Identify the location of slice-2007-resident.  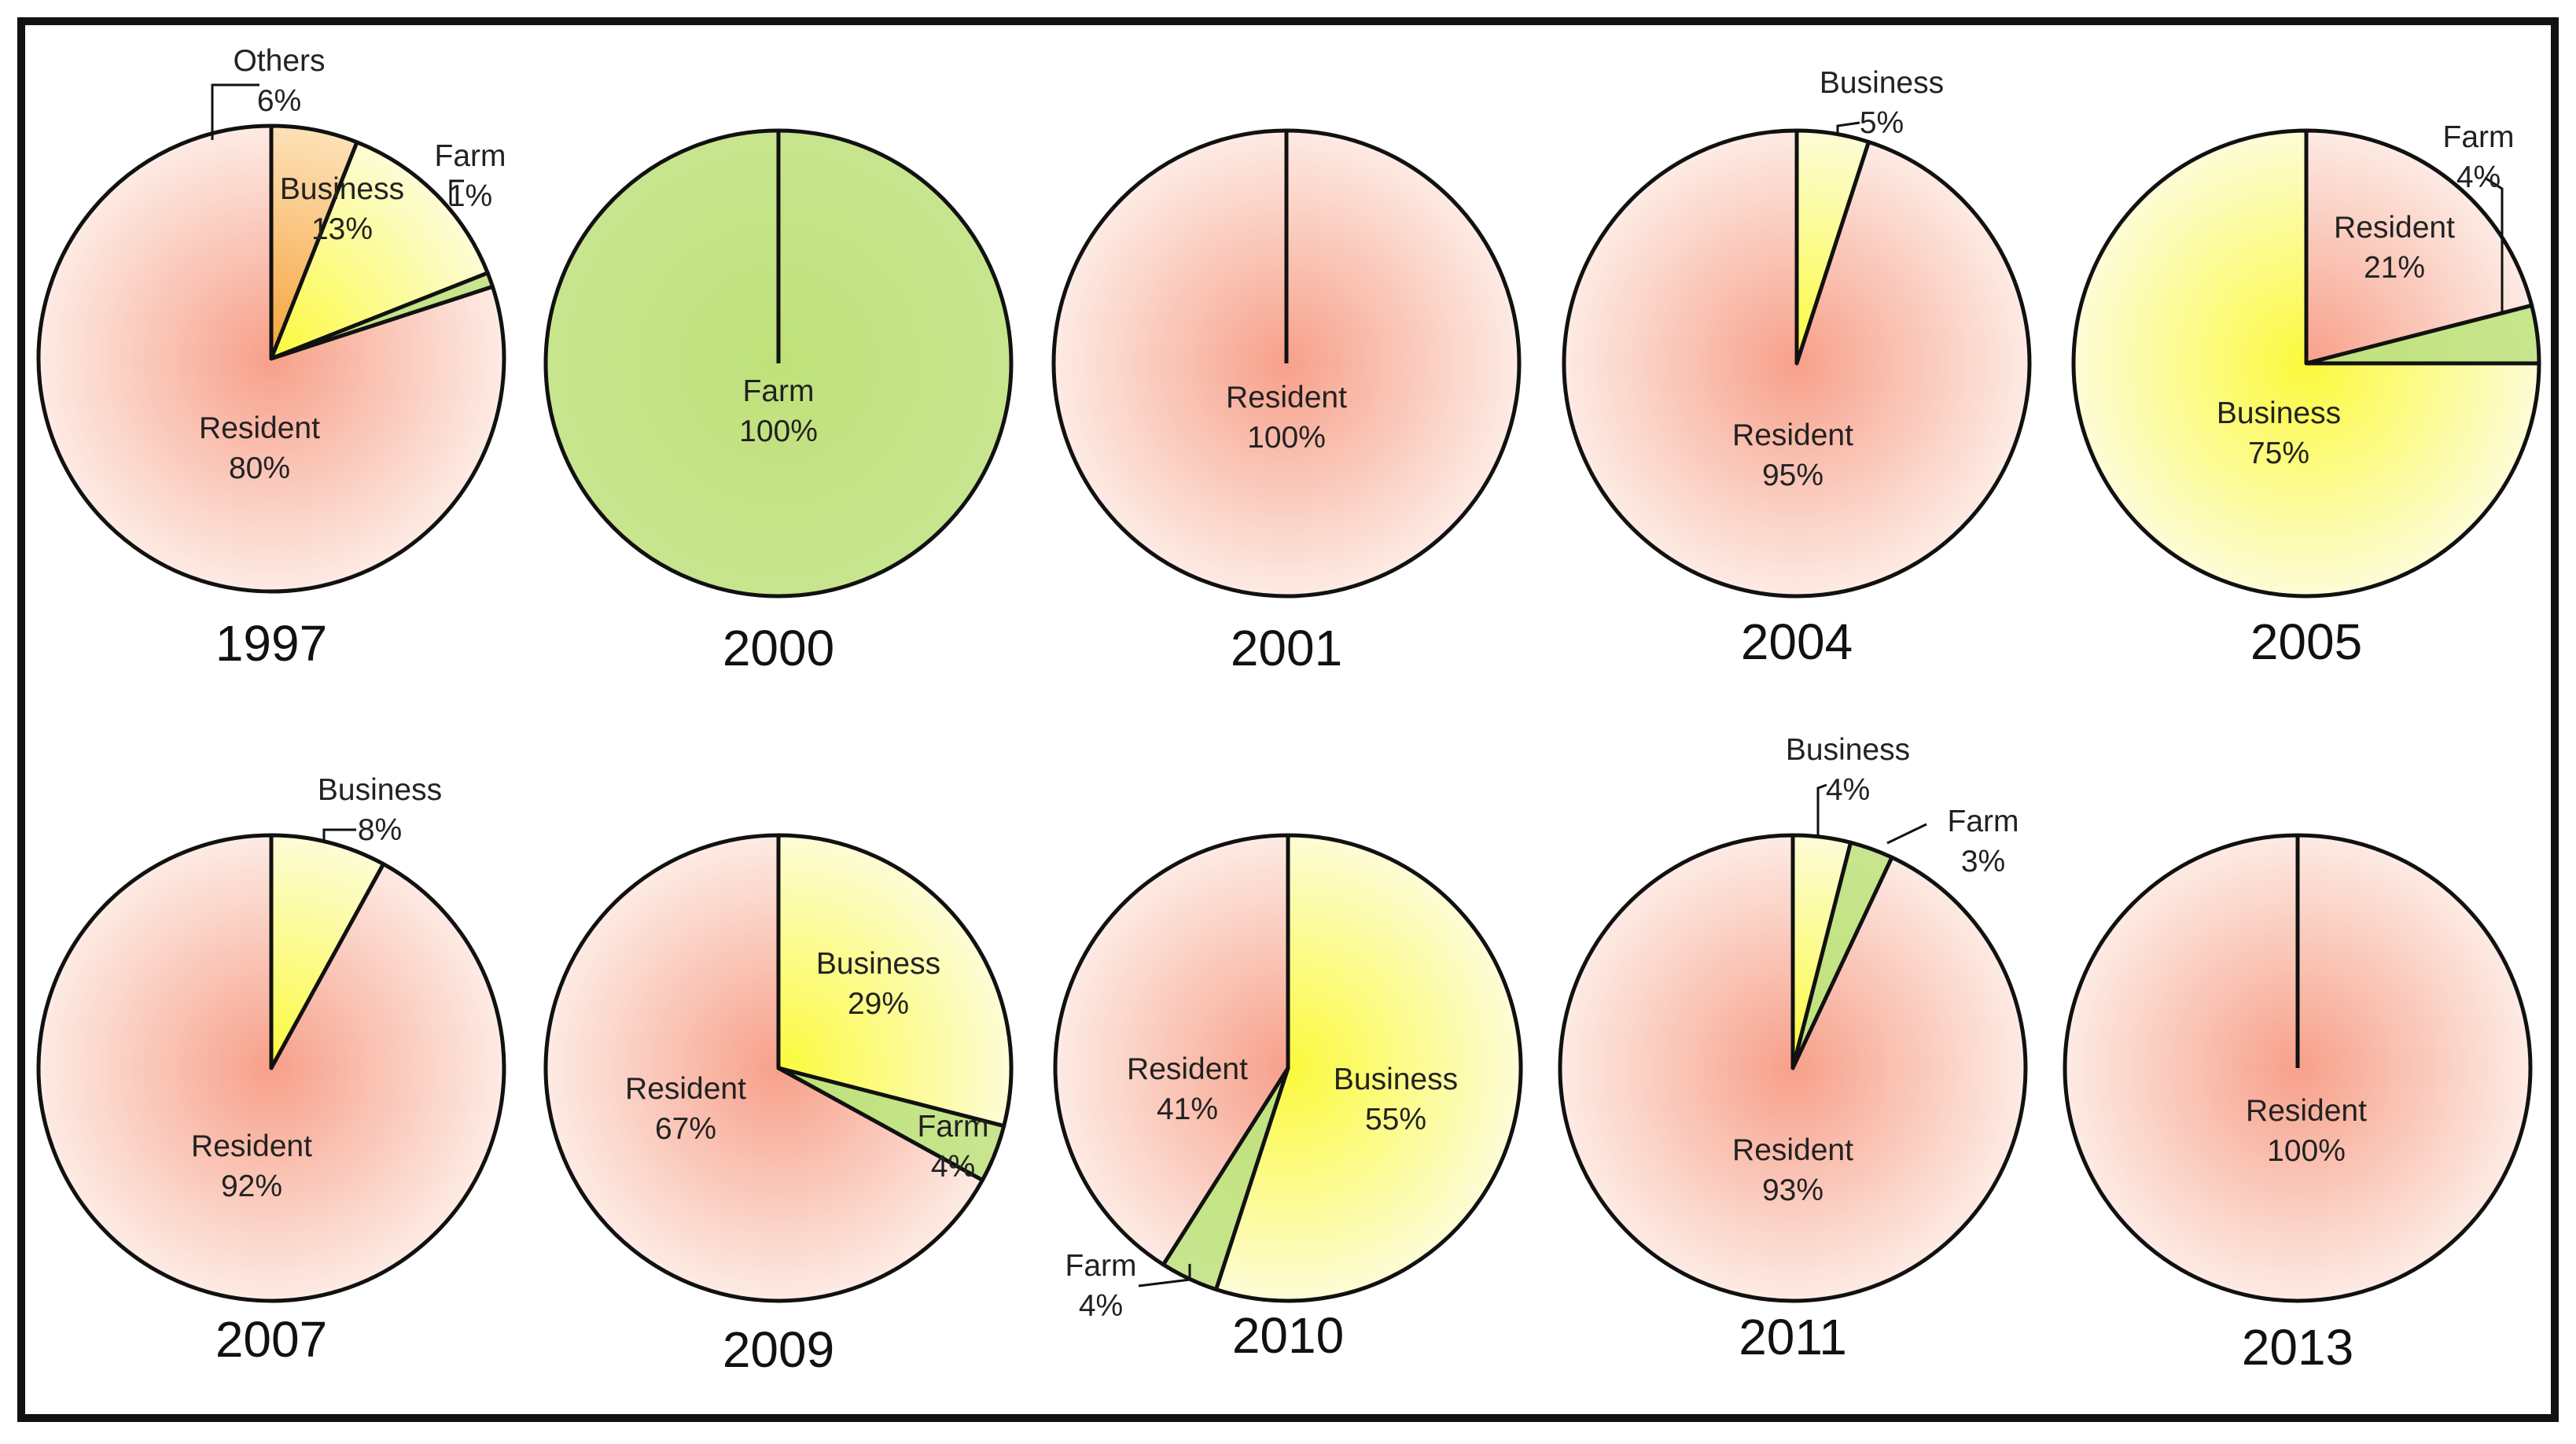
(271, 1068).